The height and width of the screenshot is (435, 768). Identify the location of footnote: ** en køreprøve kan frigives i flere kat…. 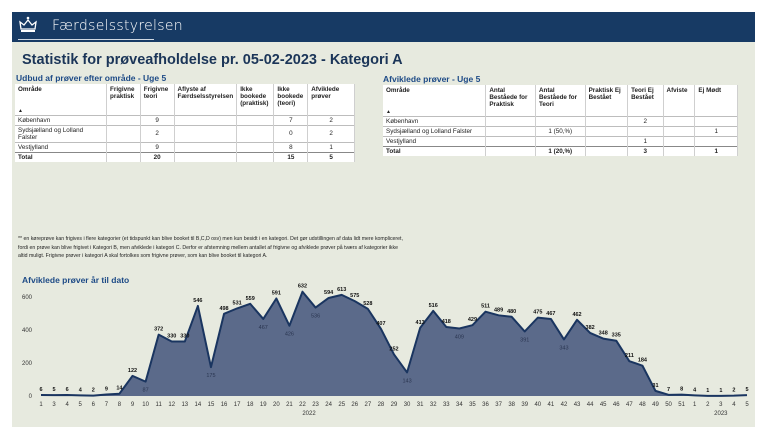
(210, 248).